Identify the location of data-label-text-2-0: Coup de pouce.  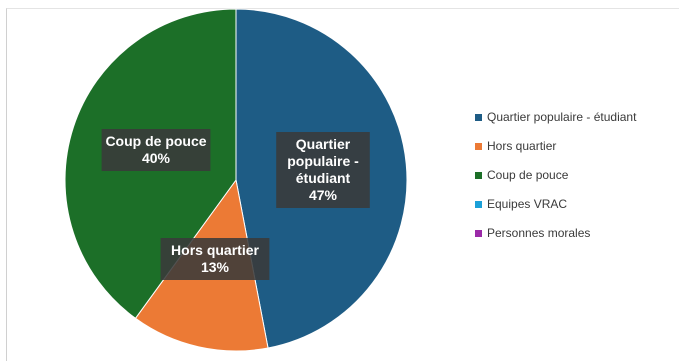
(155, 141).